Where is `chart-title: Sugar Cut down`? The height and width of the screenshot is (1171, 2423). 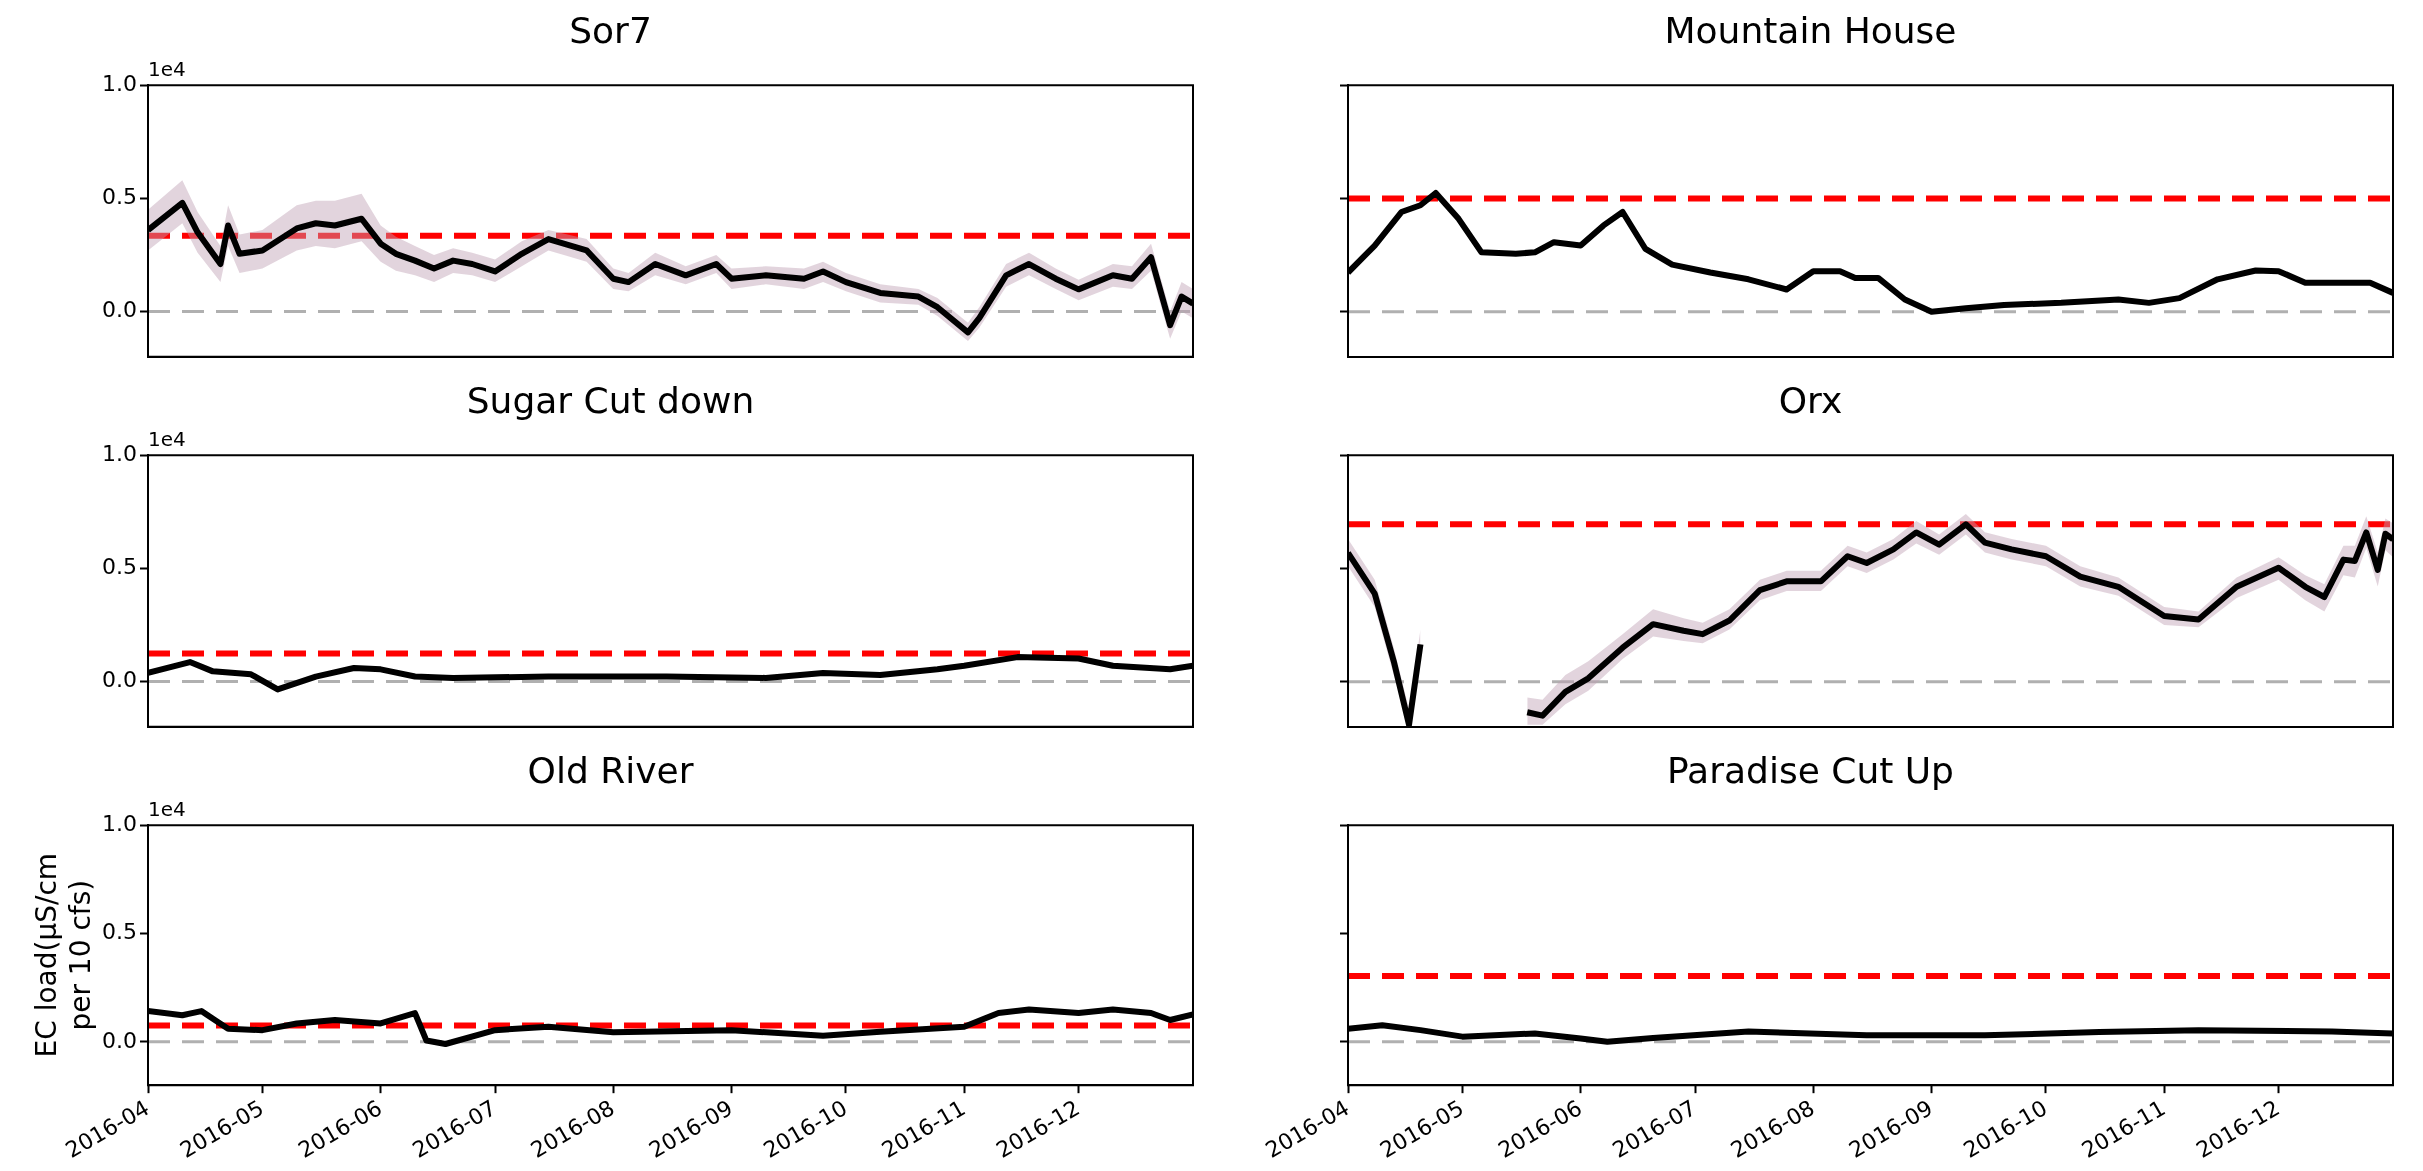 chart-title: Sugar Cut down is located at coordinates (610, 400).